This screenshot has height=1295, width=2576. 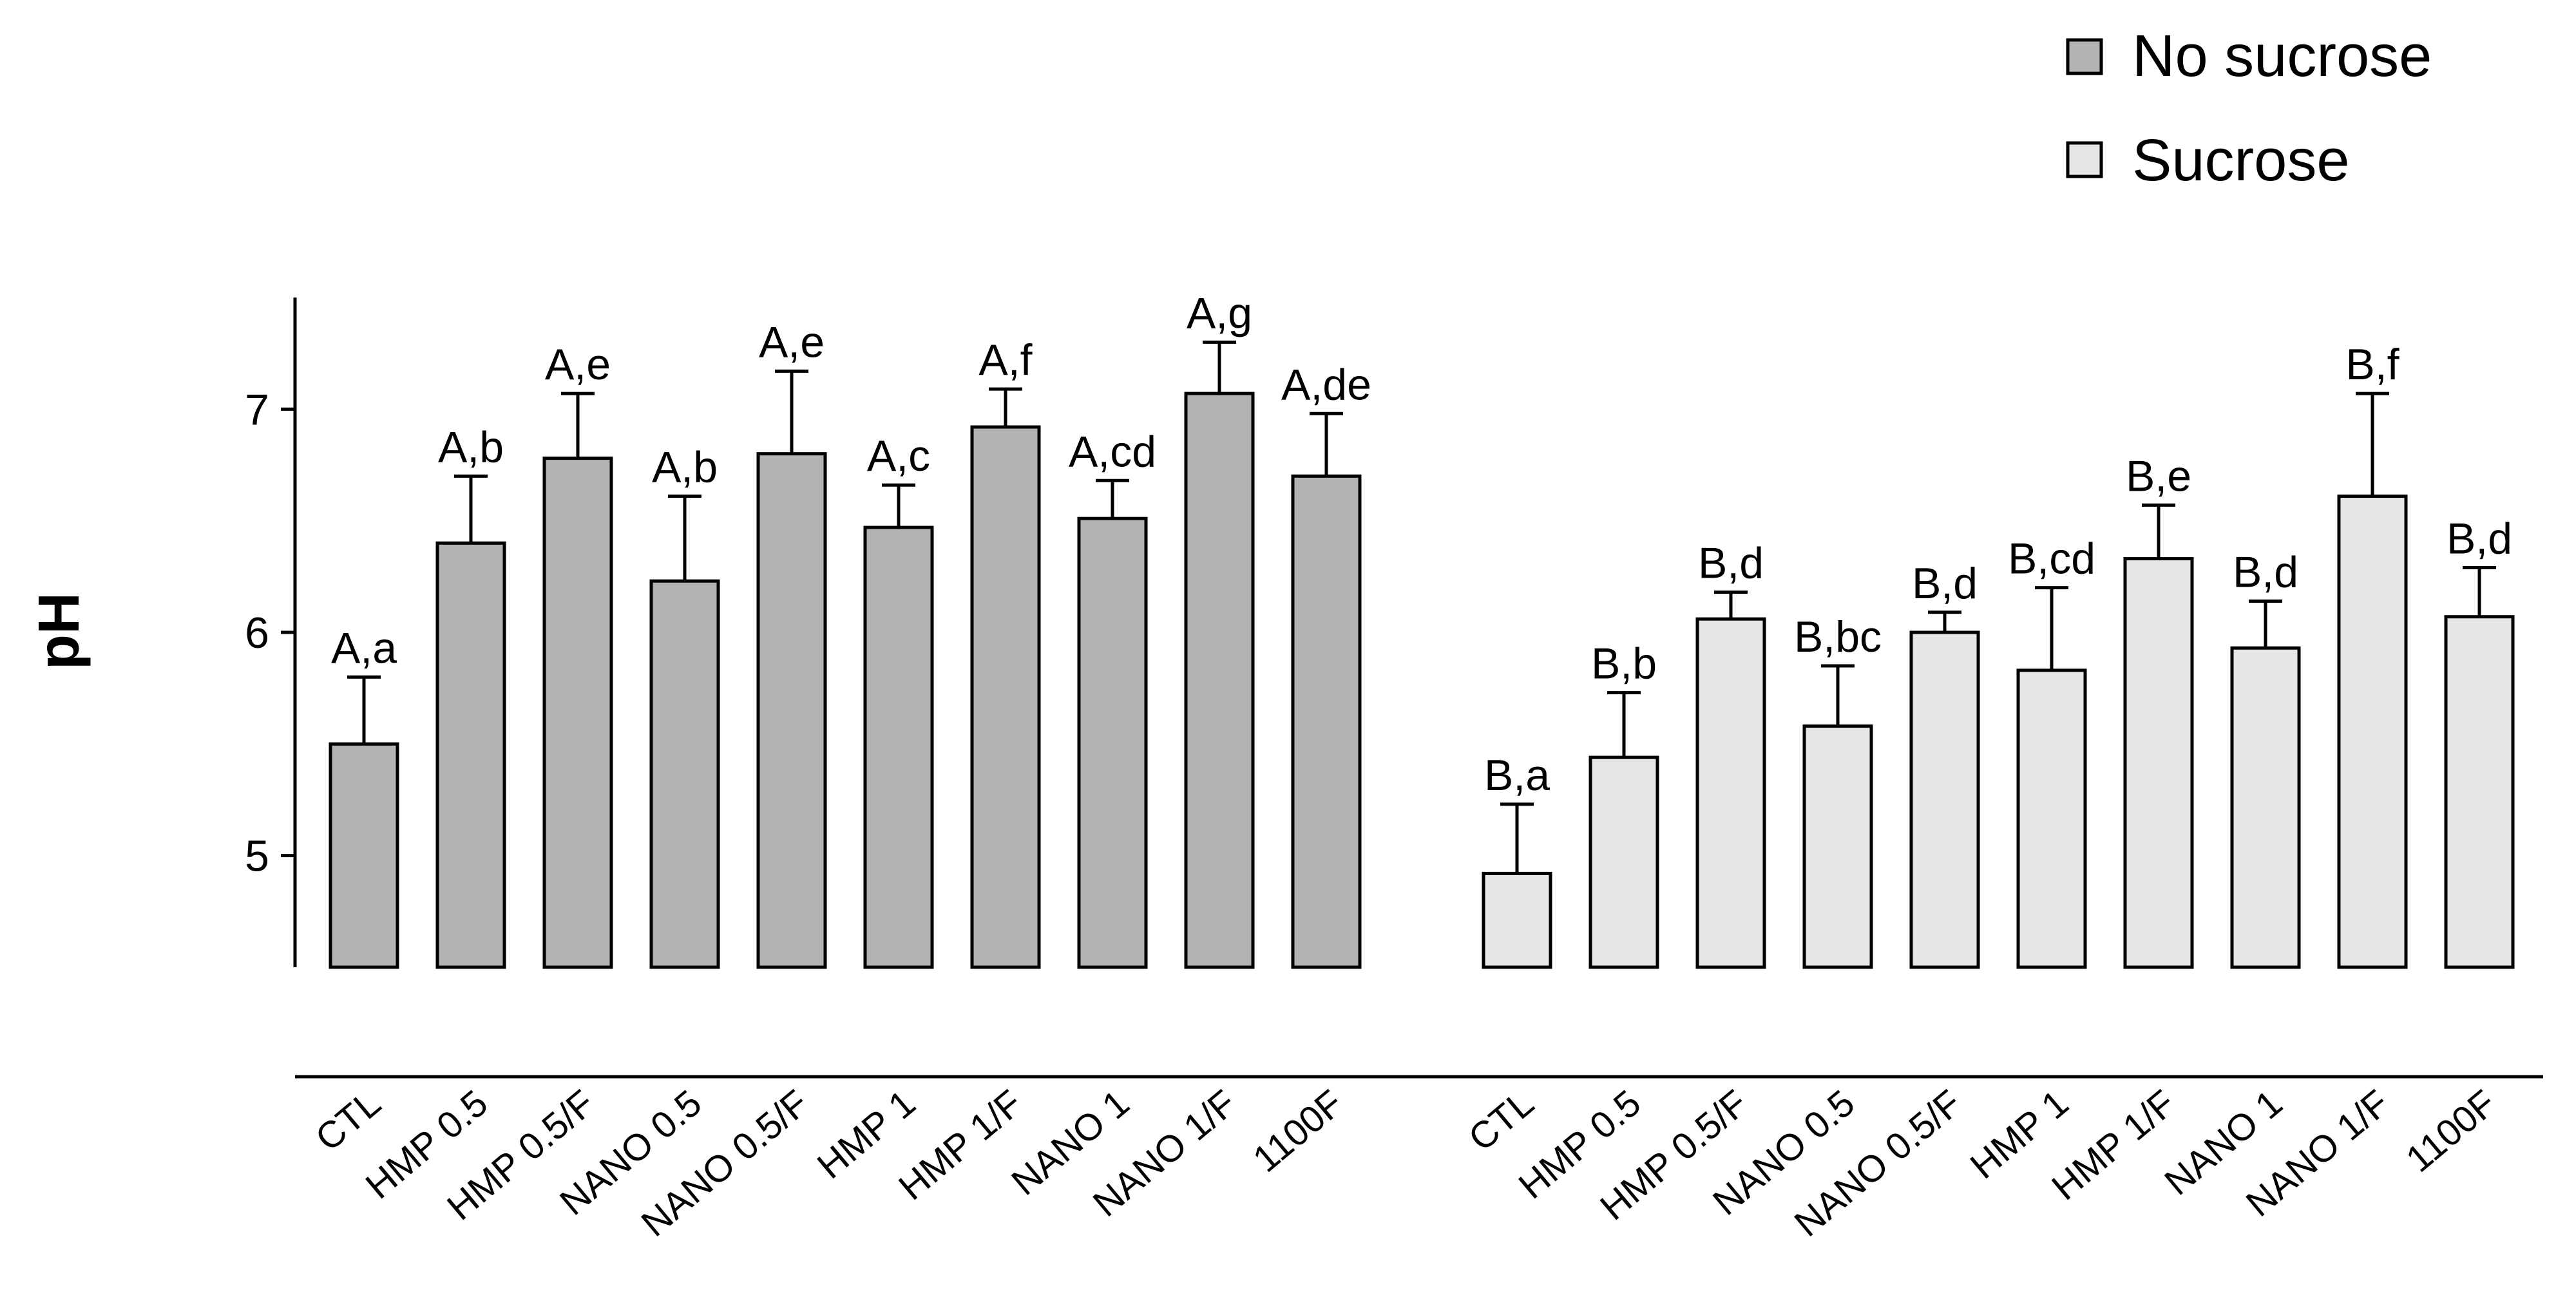 What do you see at coordinates (1326, 385) in the screenshot?
I see `significance-label: A,de` at bounding box center [1326, 385].